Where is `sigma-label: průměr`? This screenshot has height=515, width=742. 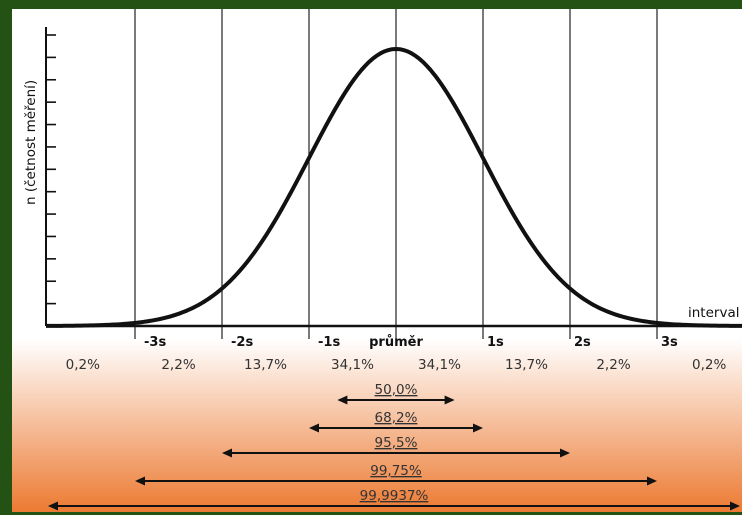
sigma-label: průměr is located at coordinates (396, 342).